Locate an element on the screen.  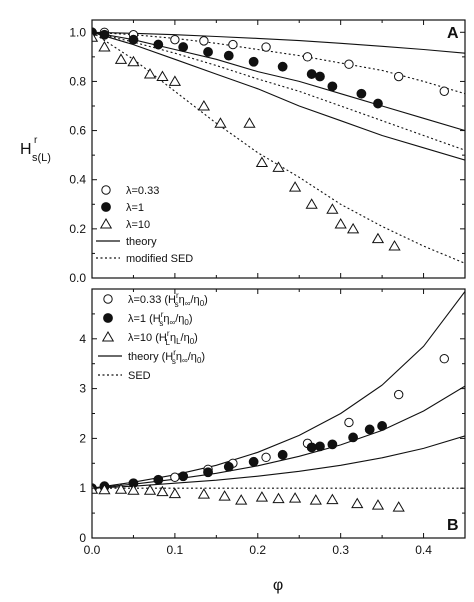
sed-curve is located at coordinates (278, 63).